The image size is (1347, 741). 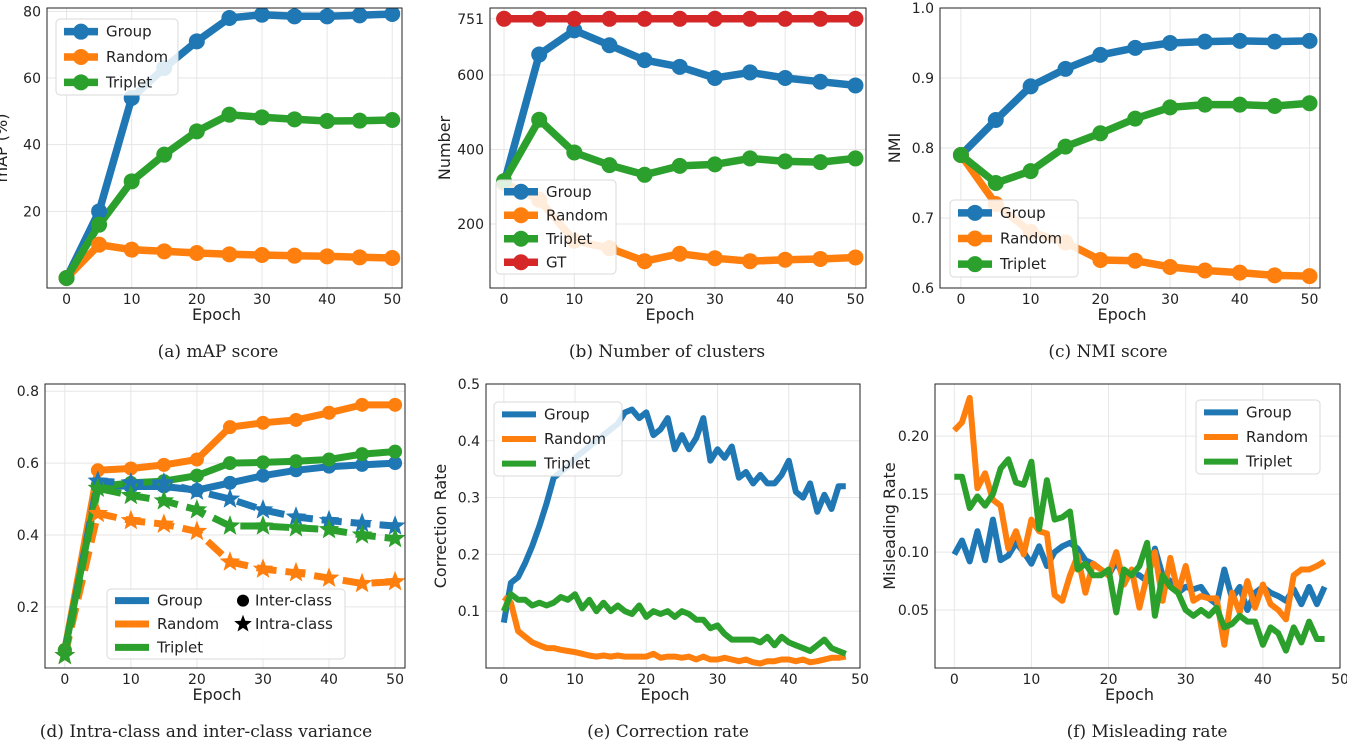 What do you see at coordinates (294, 624) in the screenshot?
I see `legend-label: Intra-class` at bounding box center [294, 624].